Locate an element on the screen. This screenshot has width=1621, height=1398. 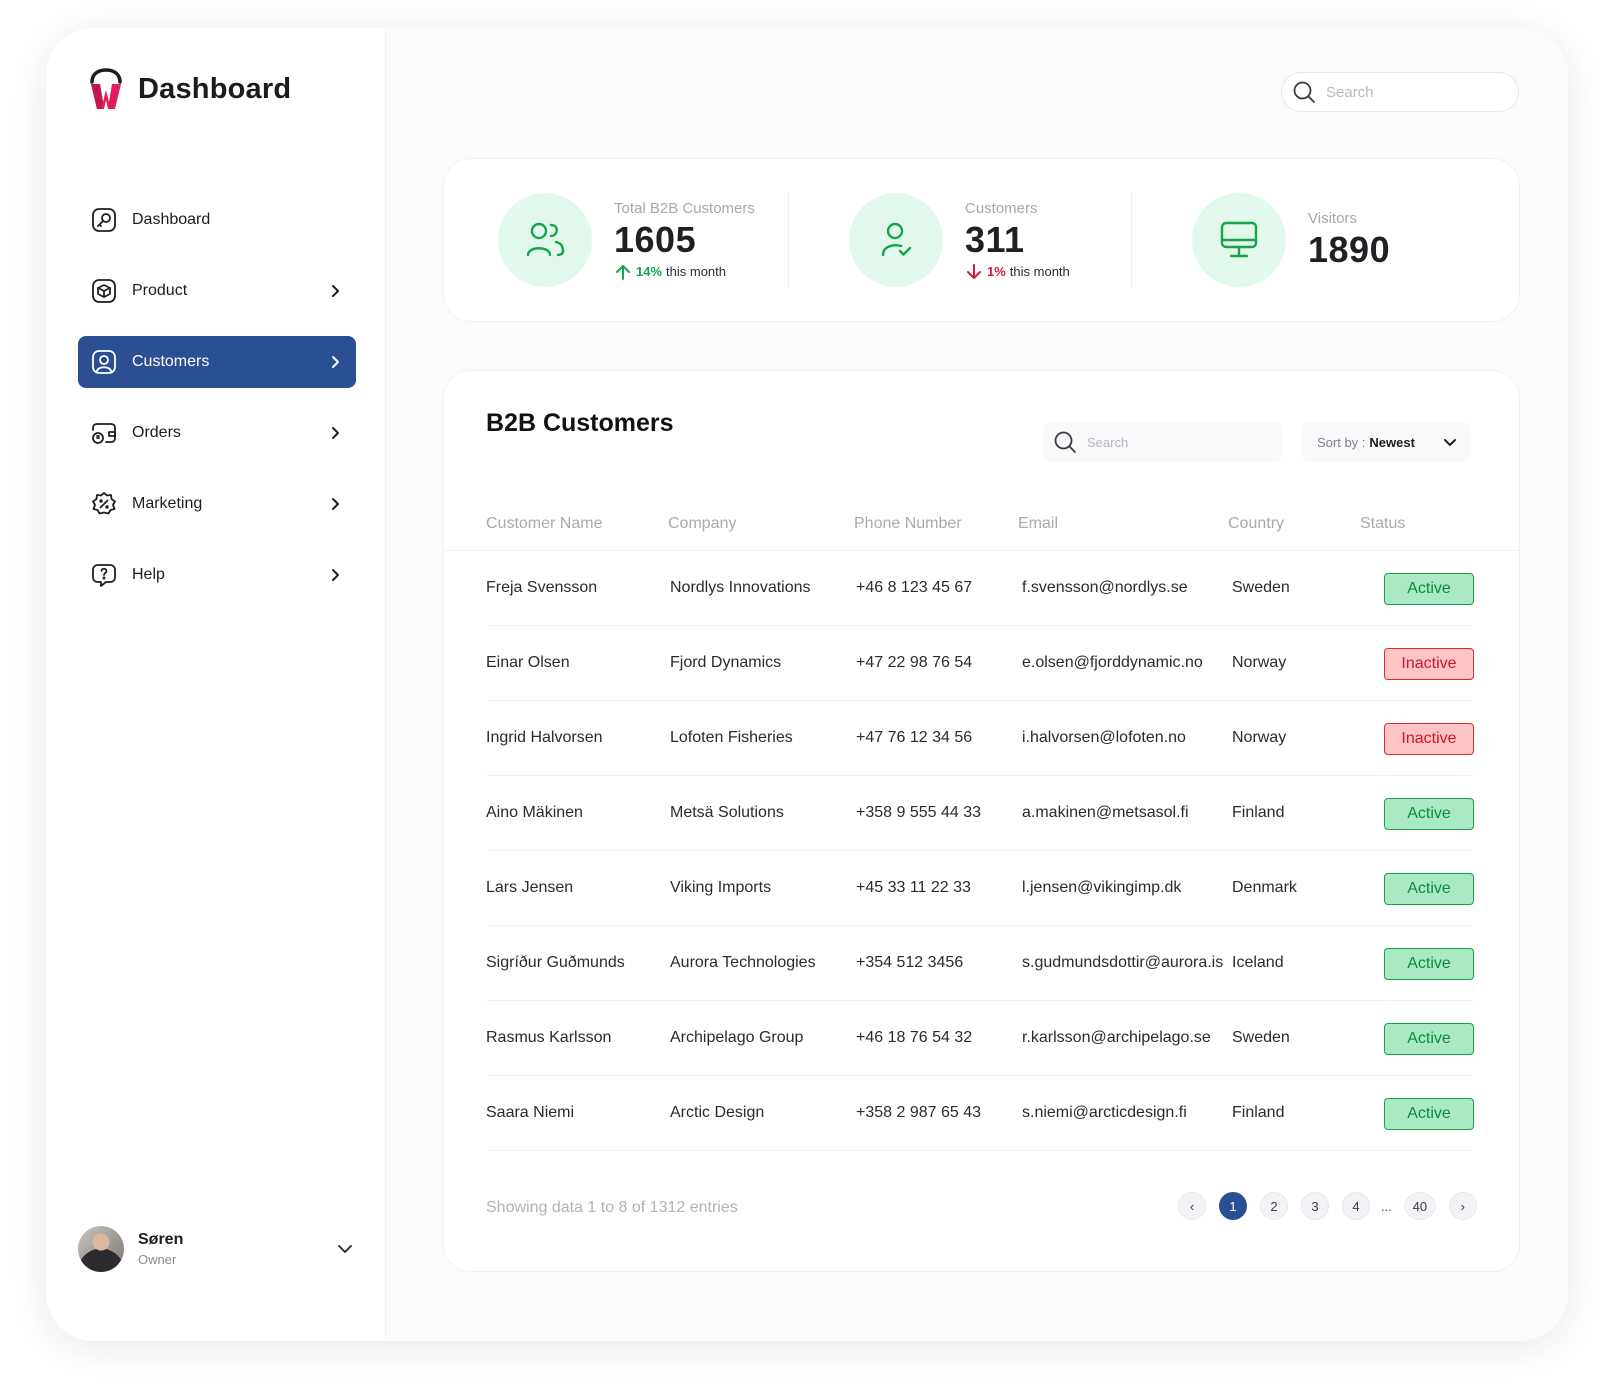
cube-icon is located at coordinates (104, 291).